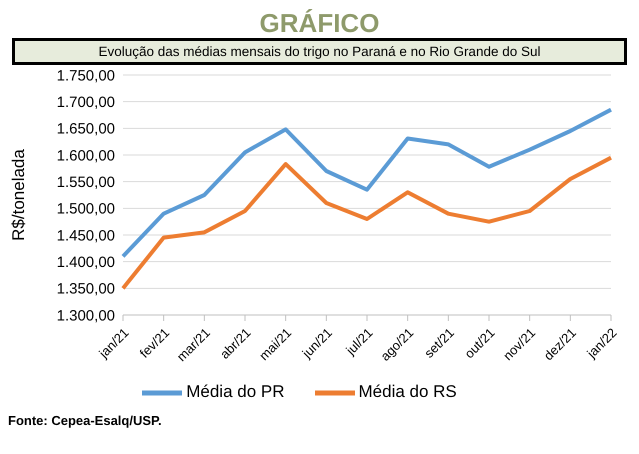 The image size is (639, 454). What do you see at coordinates (85, 235) in the screenshot?
I see `y-tick-label: 1.450,00` at bounding box center [85, 235].